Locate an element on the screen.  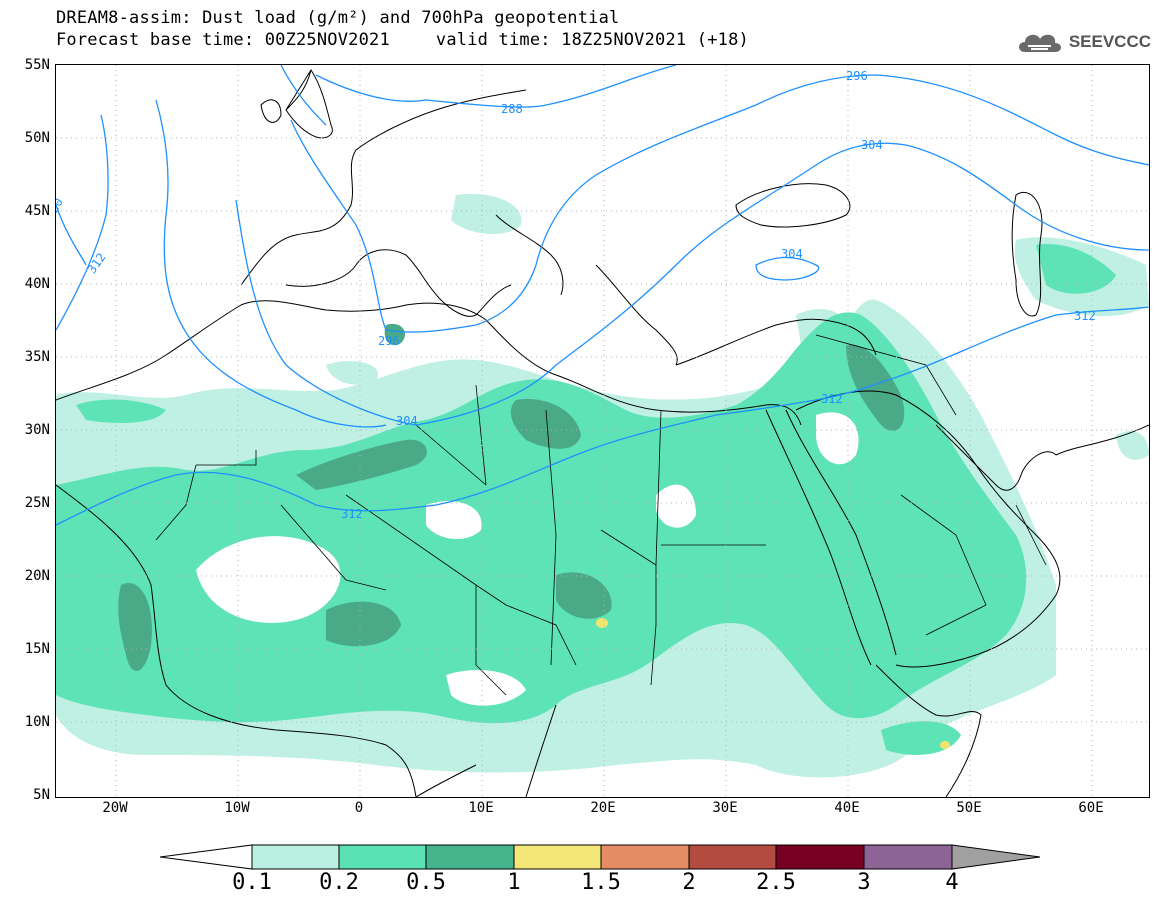
colorbar-label: 1.5 is located at coordinates (601, 882).